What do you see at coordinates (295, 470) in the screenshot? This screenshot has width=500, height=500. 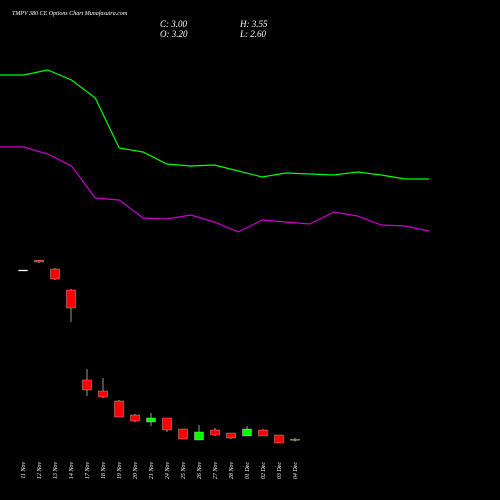 I see `x-tick-label: 04 Dec` at bounding box center [295, 470].